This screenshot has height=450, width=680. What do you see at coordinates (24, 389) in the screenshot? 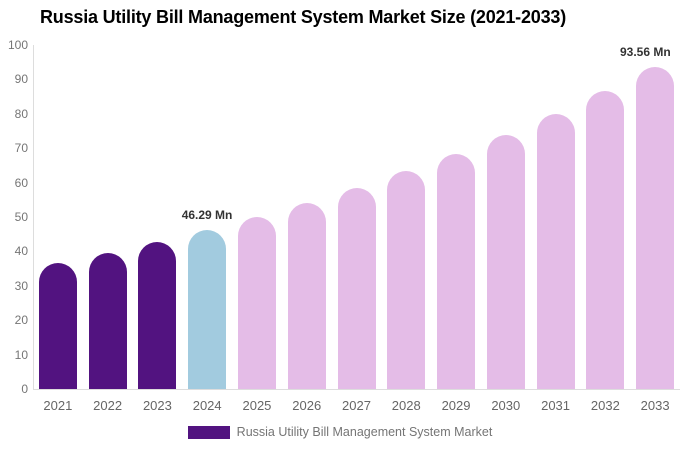
I see `y-tick-label-0: 0` at bounding box center [24, 389].